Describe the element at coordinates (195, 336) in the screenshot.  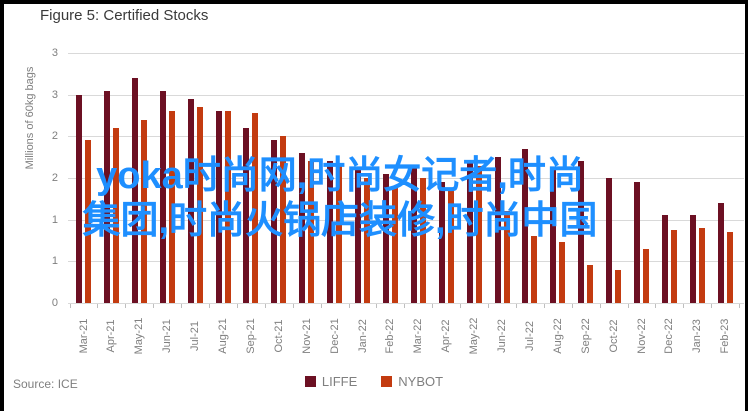
I see `x-axis-label: Jul-21` at that location.